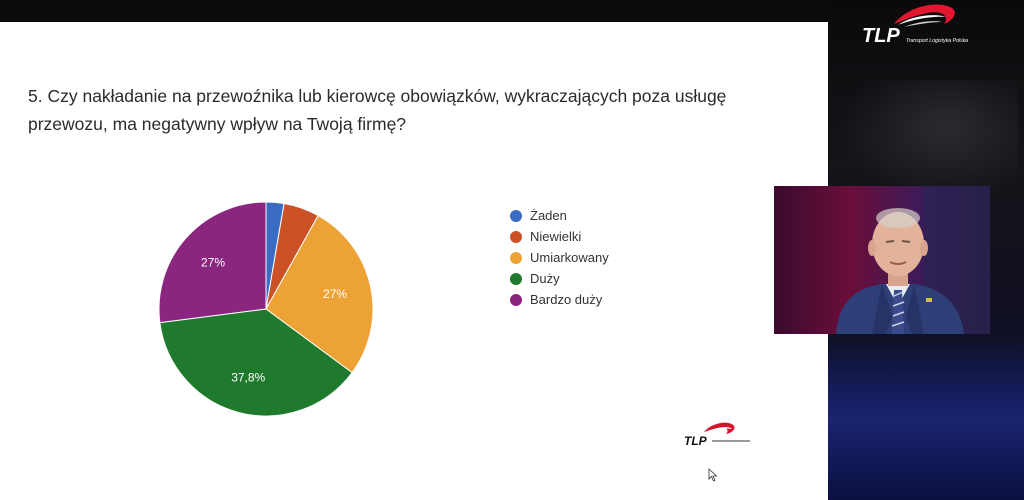 This screenshot has height=500, width=1024. I want to click on legend-item-2: Umiarkowany, so click(559, 257).